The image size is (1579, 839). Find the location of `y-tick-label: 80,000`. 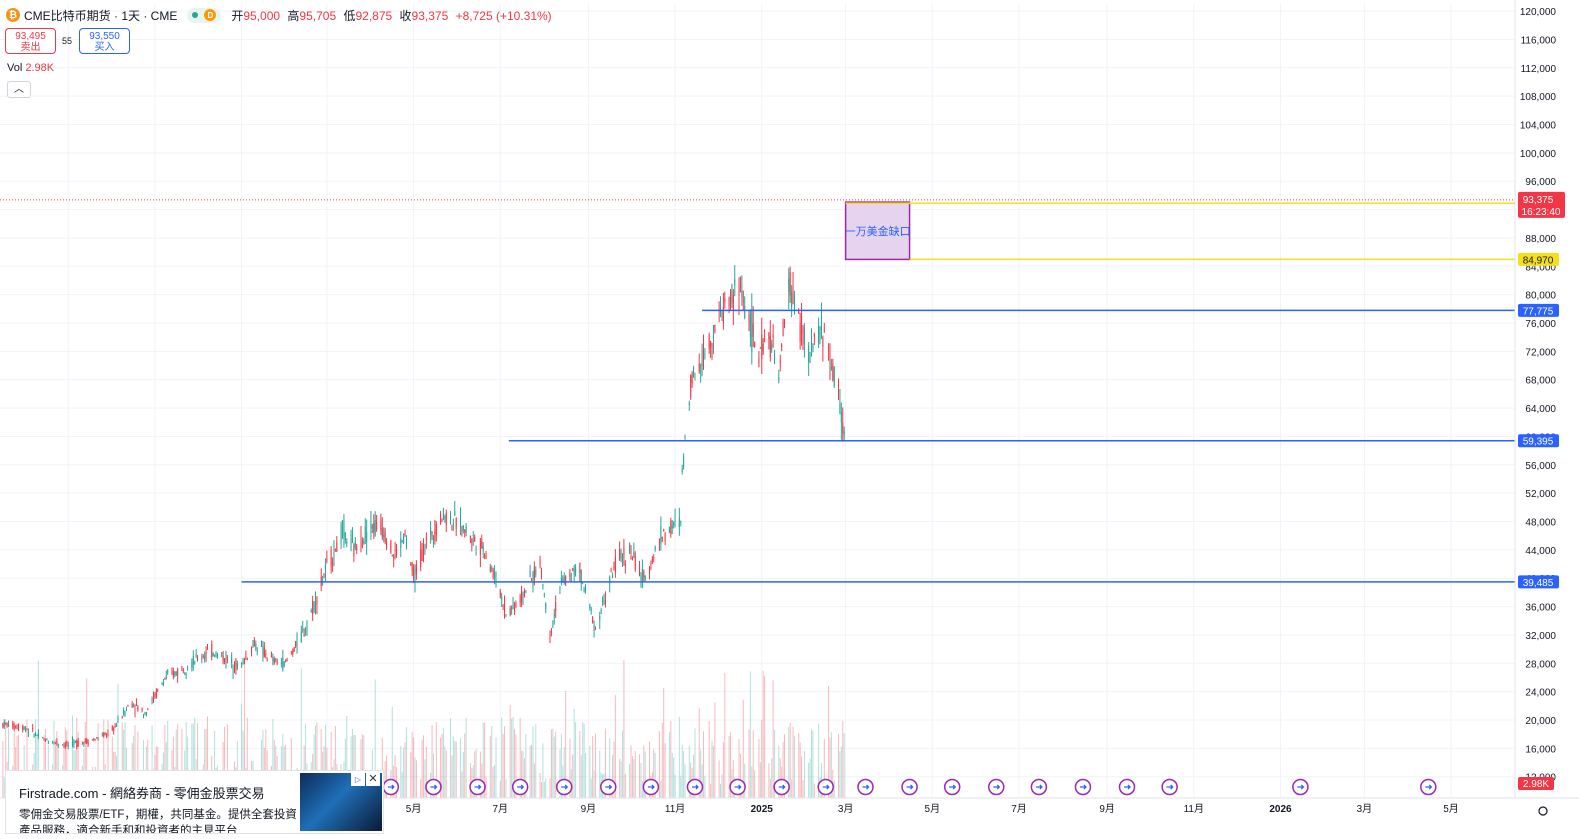

y-tick-label: 80,000 is located at coordinates (1540, 296).